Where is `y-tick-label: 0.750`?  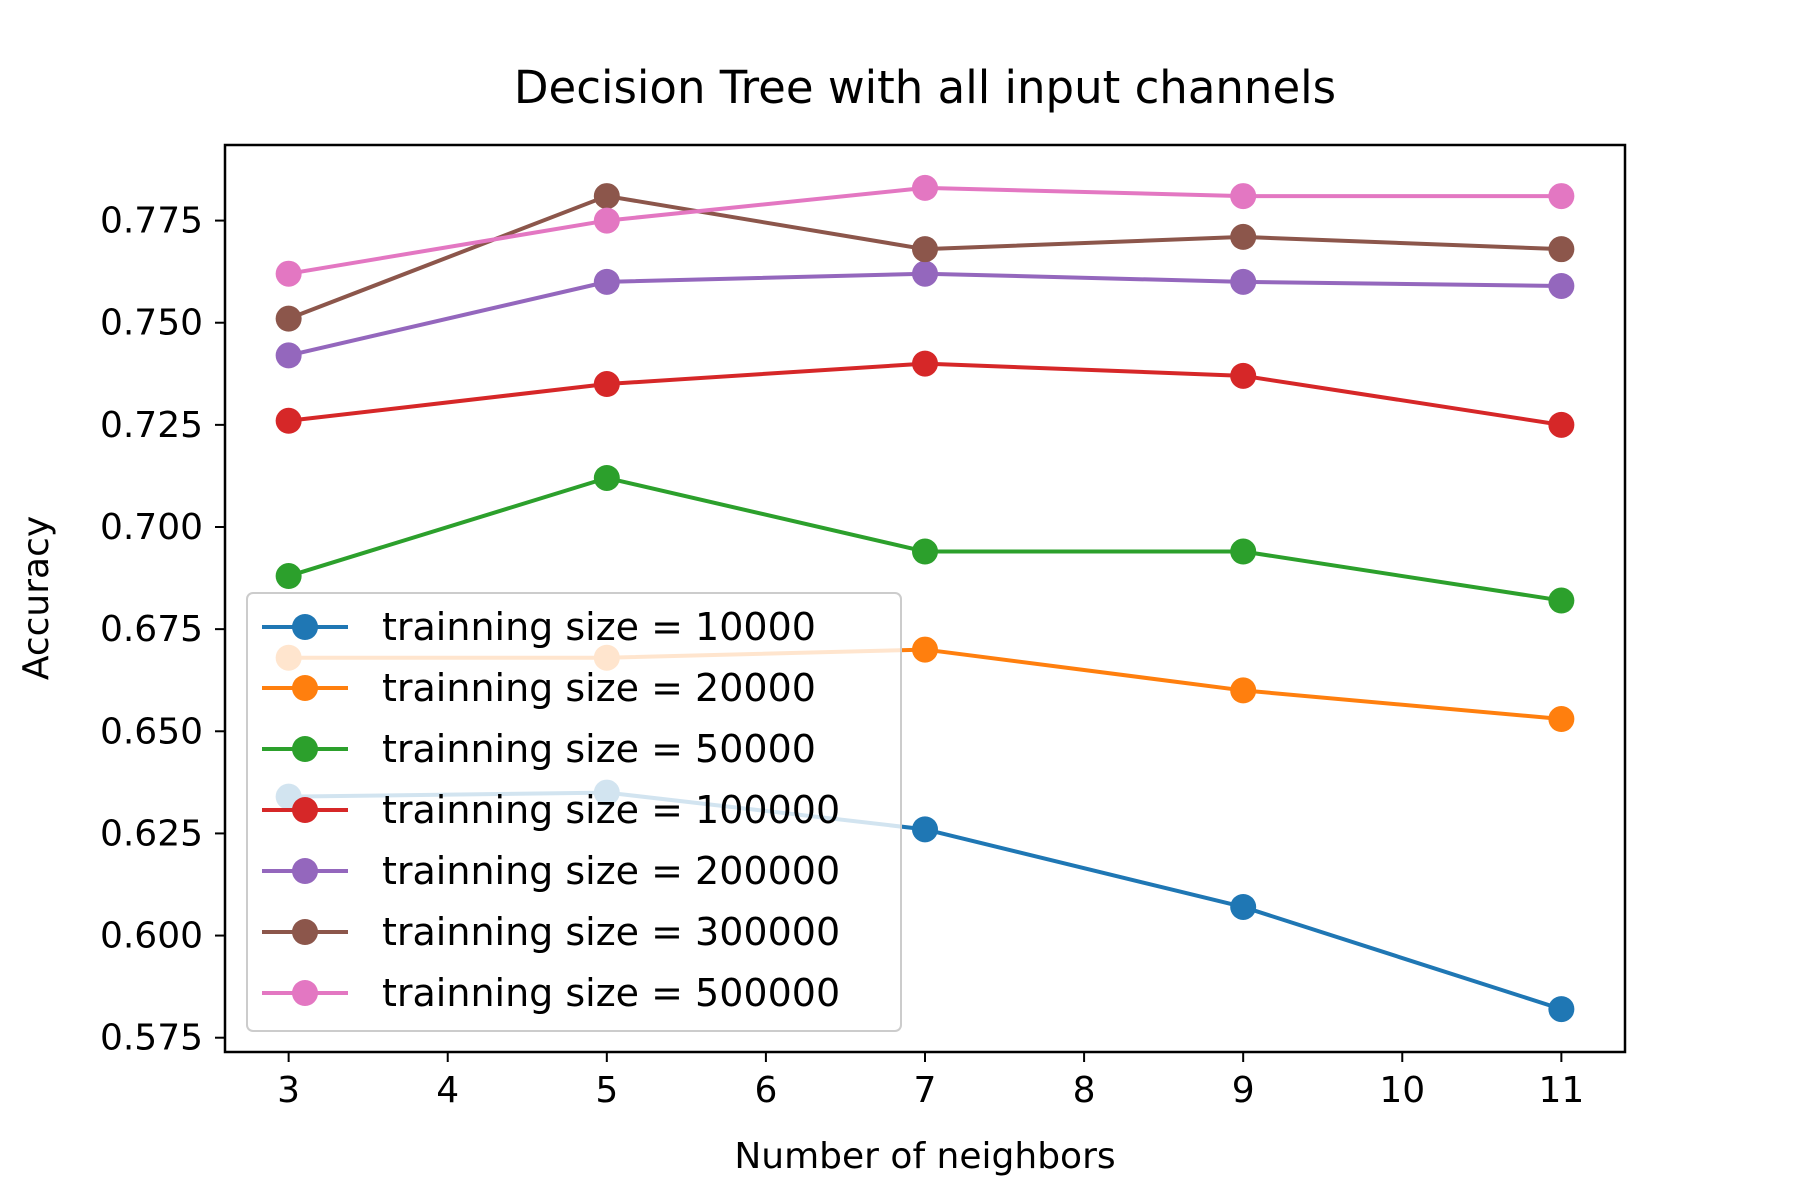
y-tick-label: 0.750 is located at coordinates (151, 323).